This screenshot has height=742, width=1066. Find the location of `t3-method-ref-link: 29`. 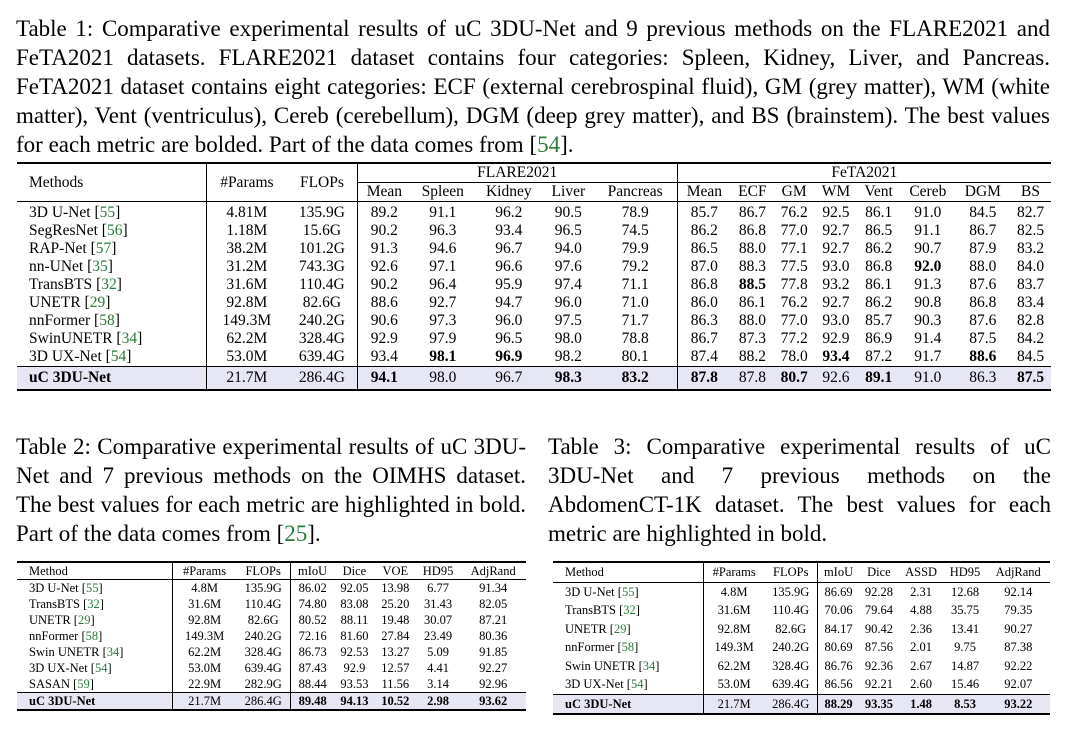

t3-method-ref-link: 29 is located at coordinates (620, 628).